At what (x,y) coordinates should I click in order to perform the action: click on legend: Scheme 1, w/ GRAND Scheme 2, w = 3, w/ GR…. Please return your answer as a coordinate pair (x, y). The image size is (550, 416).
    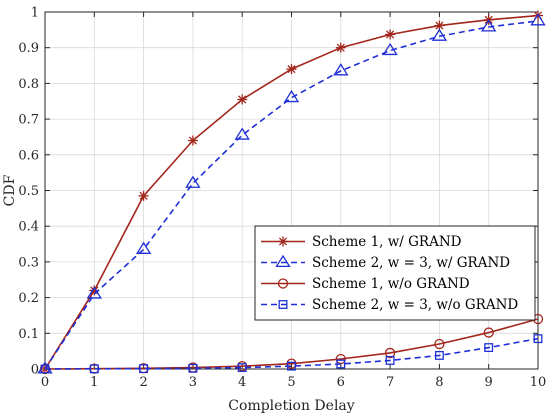
    Looking at the image, I should click on (395, 273).